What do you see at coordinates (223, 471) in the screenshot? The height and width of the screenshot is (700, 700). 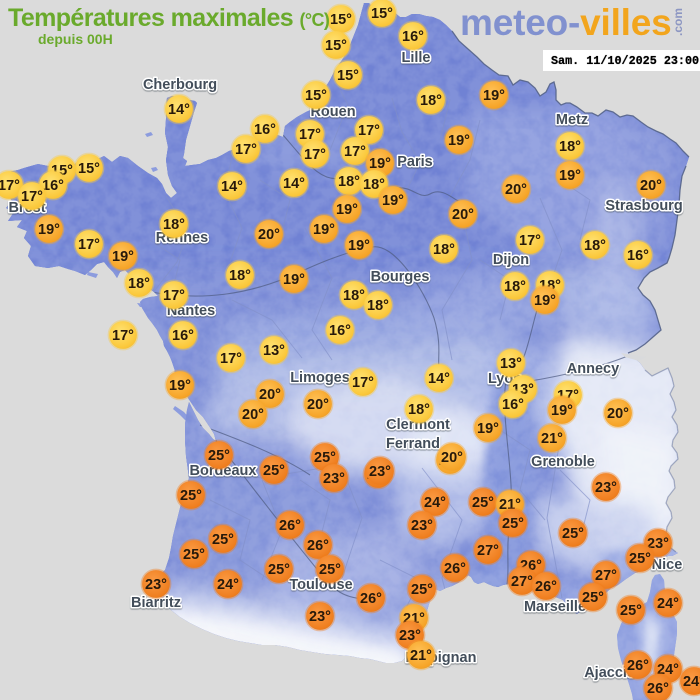 I see `svg-text: Bordeaux` at bounding box center [223, 471].